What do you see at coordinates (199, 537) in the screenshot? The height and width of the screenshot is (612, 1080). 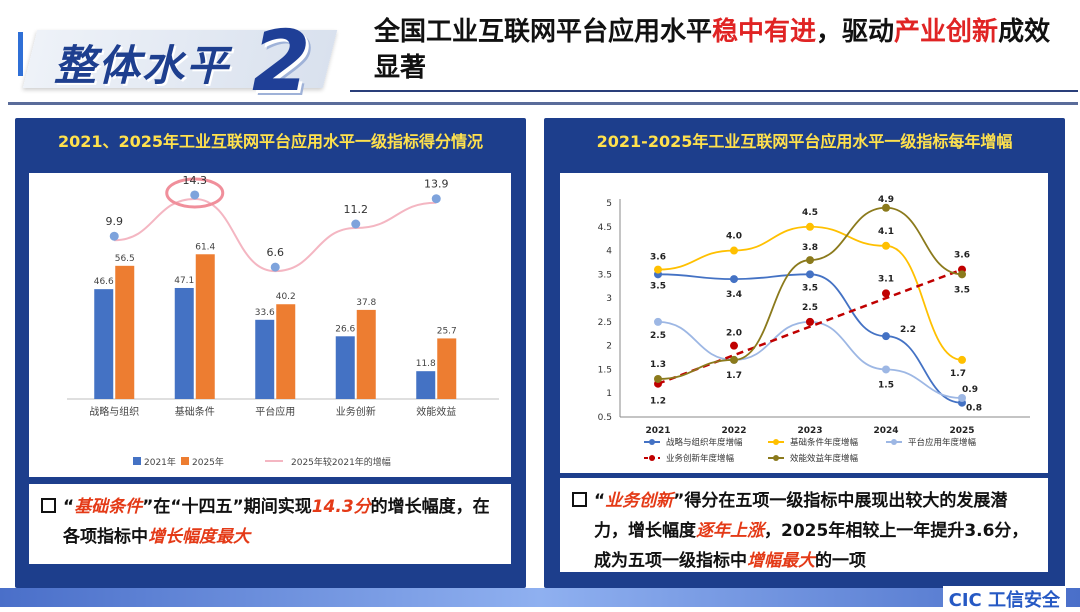 I see `note-part: 增长幅度最大` at bounding box center [199, 537].